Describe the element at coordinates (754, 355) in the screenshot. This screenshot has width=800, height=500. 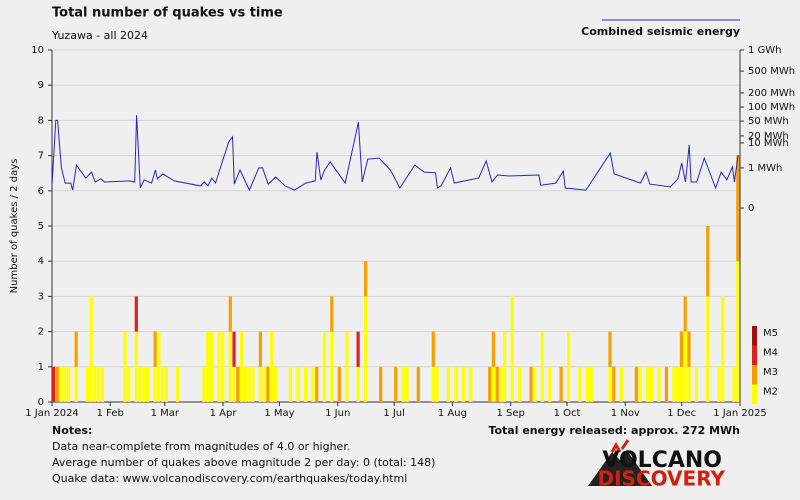
I see `legend-swatch` at that location.